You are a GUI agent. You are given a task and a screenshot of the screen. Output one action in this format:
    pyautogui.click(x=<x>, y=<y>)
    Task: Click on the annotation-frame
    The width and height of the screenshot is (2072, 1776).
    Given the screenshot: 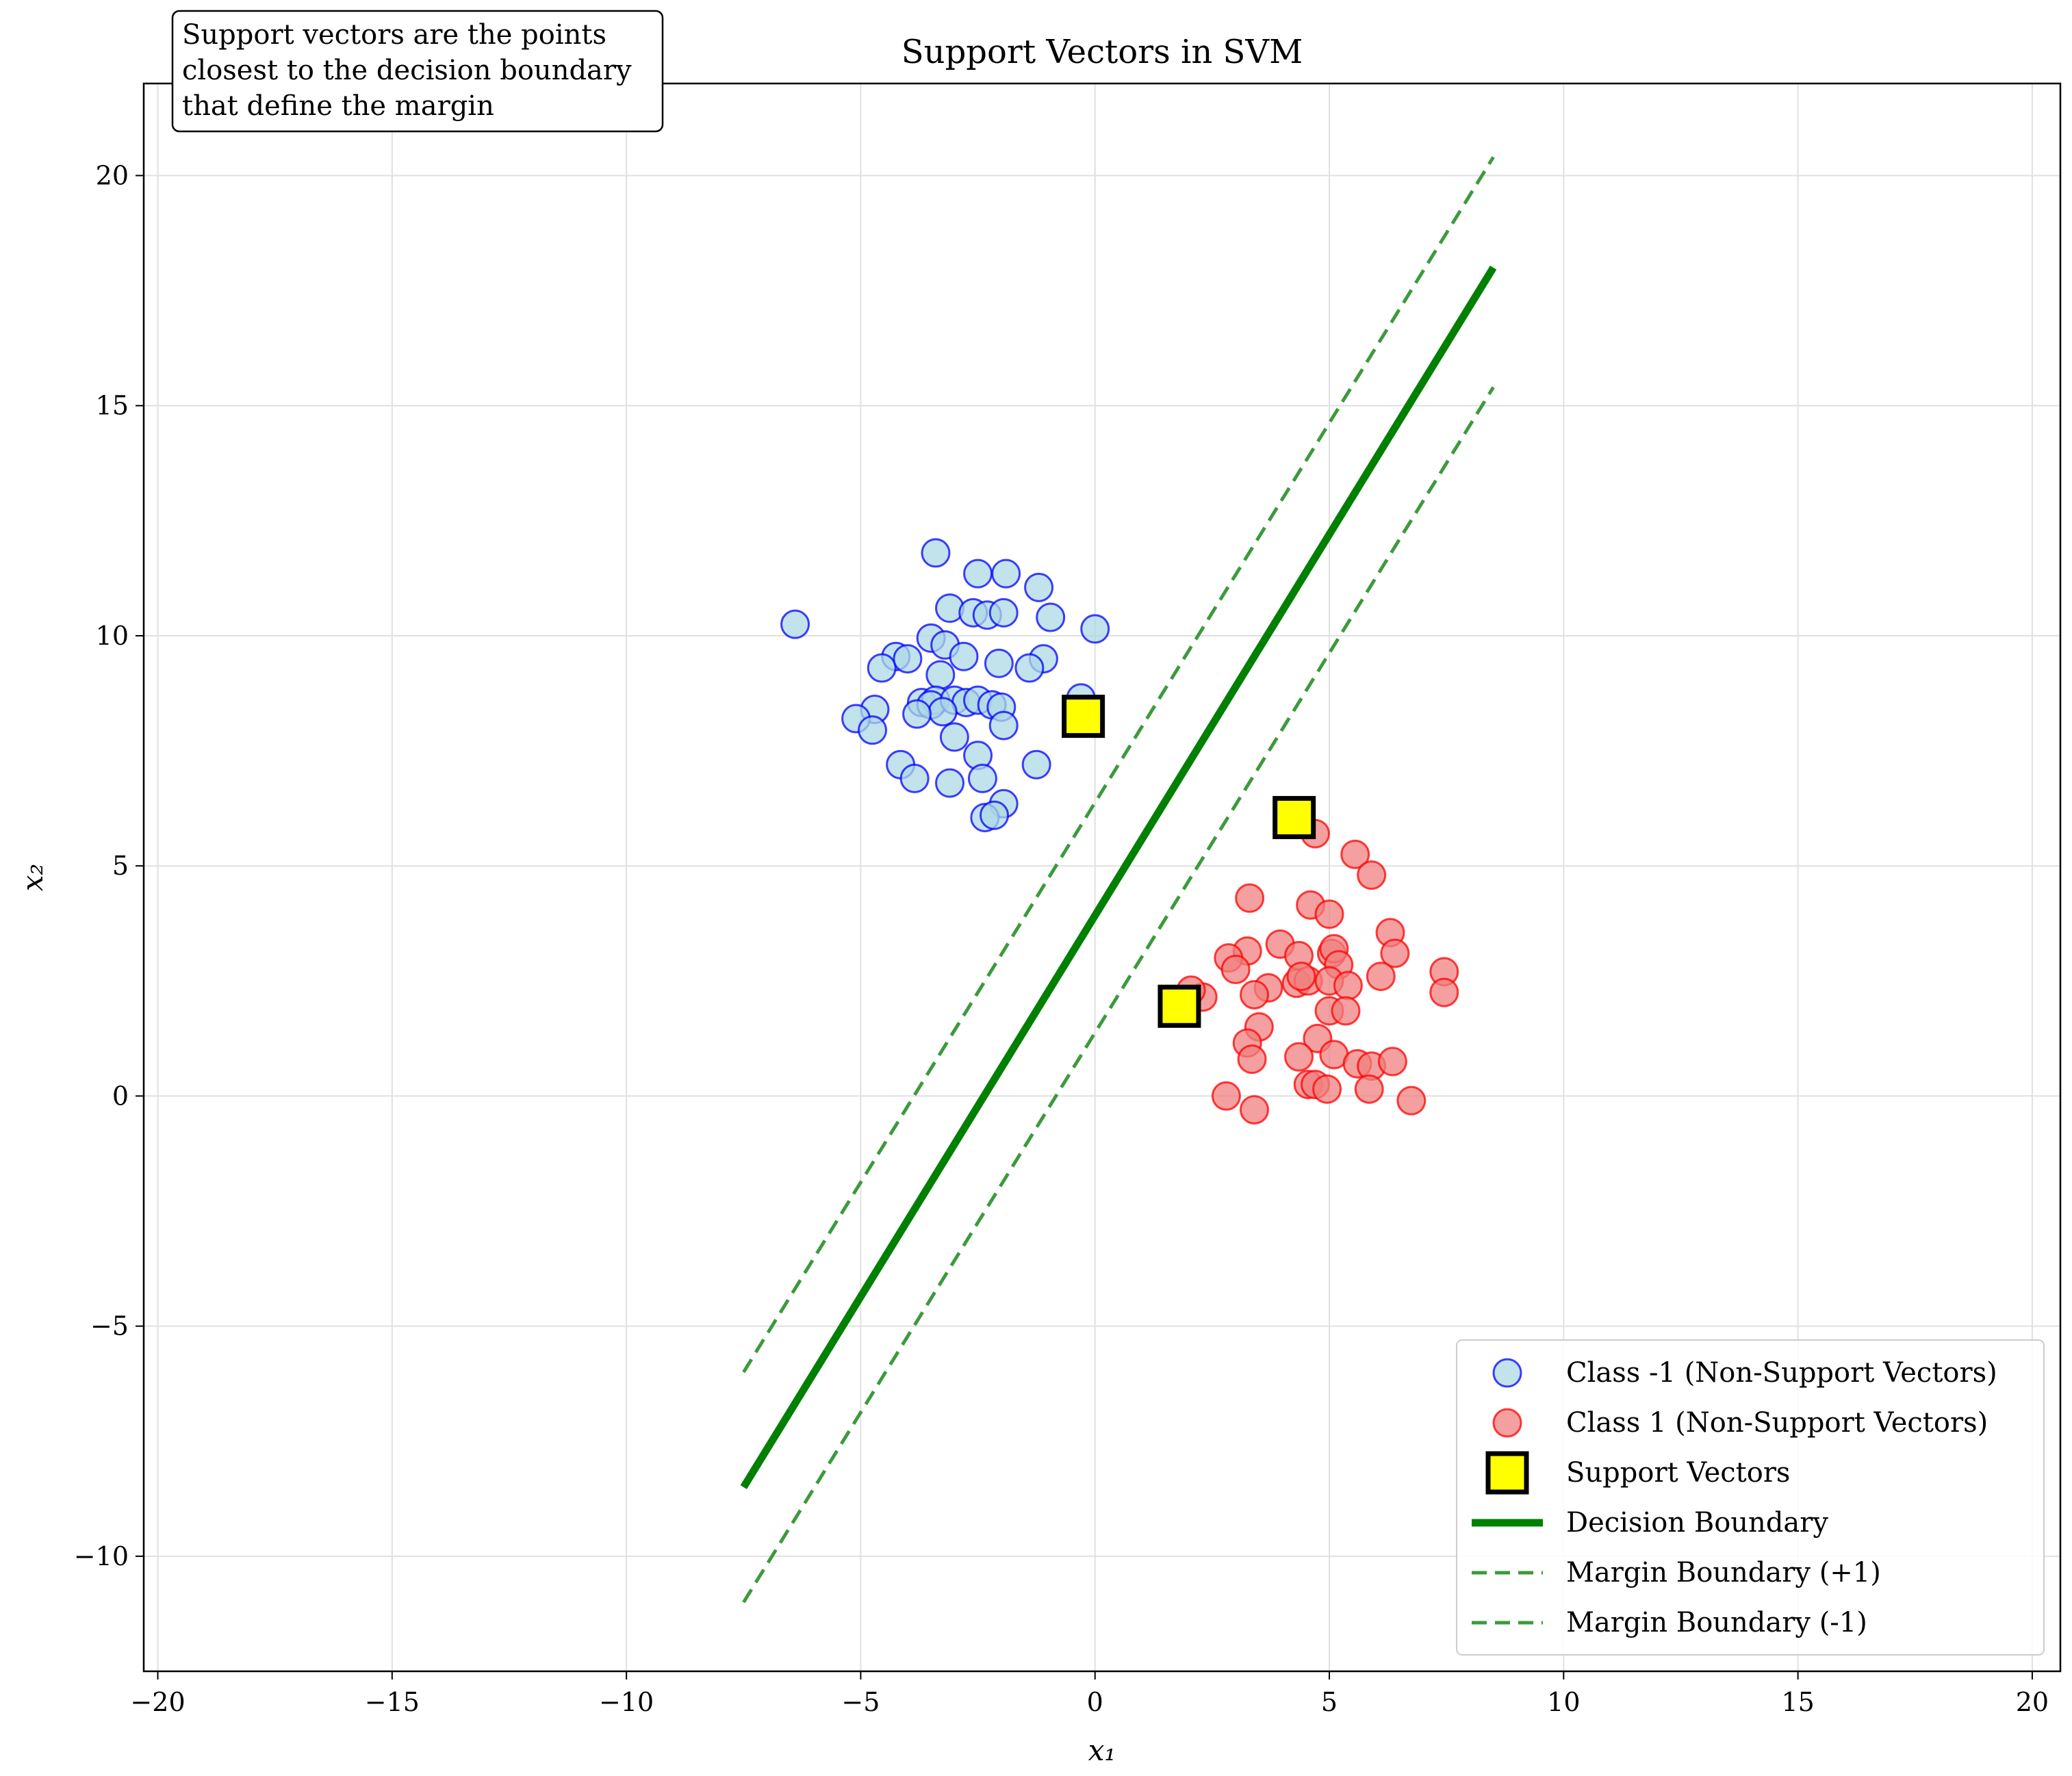 What is the action you would take?
    pyautogui.click(x=417, y=71)
    